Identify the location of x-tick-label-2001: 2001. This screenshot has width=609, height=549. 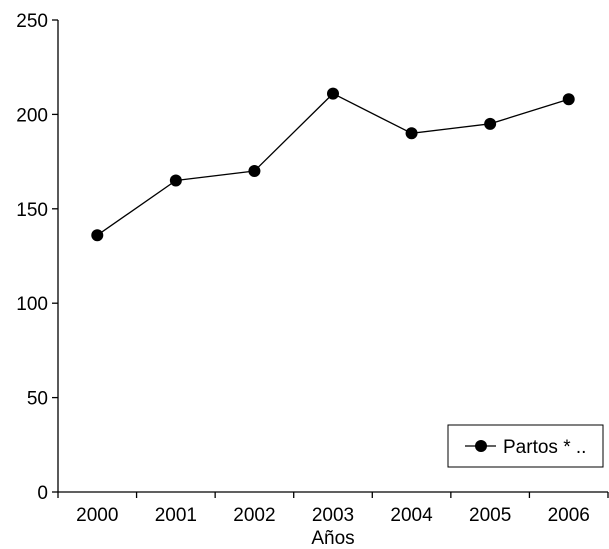
(176, 515).